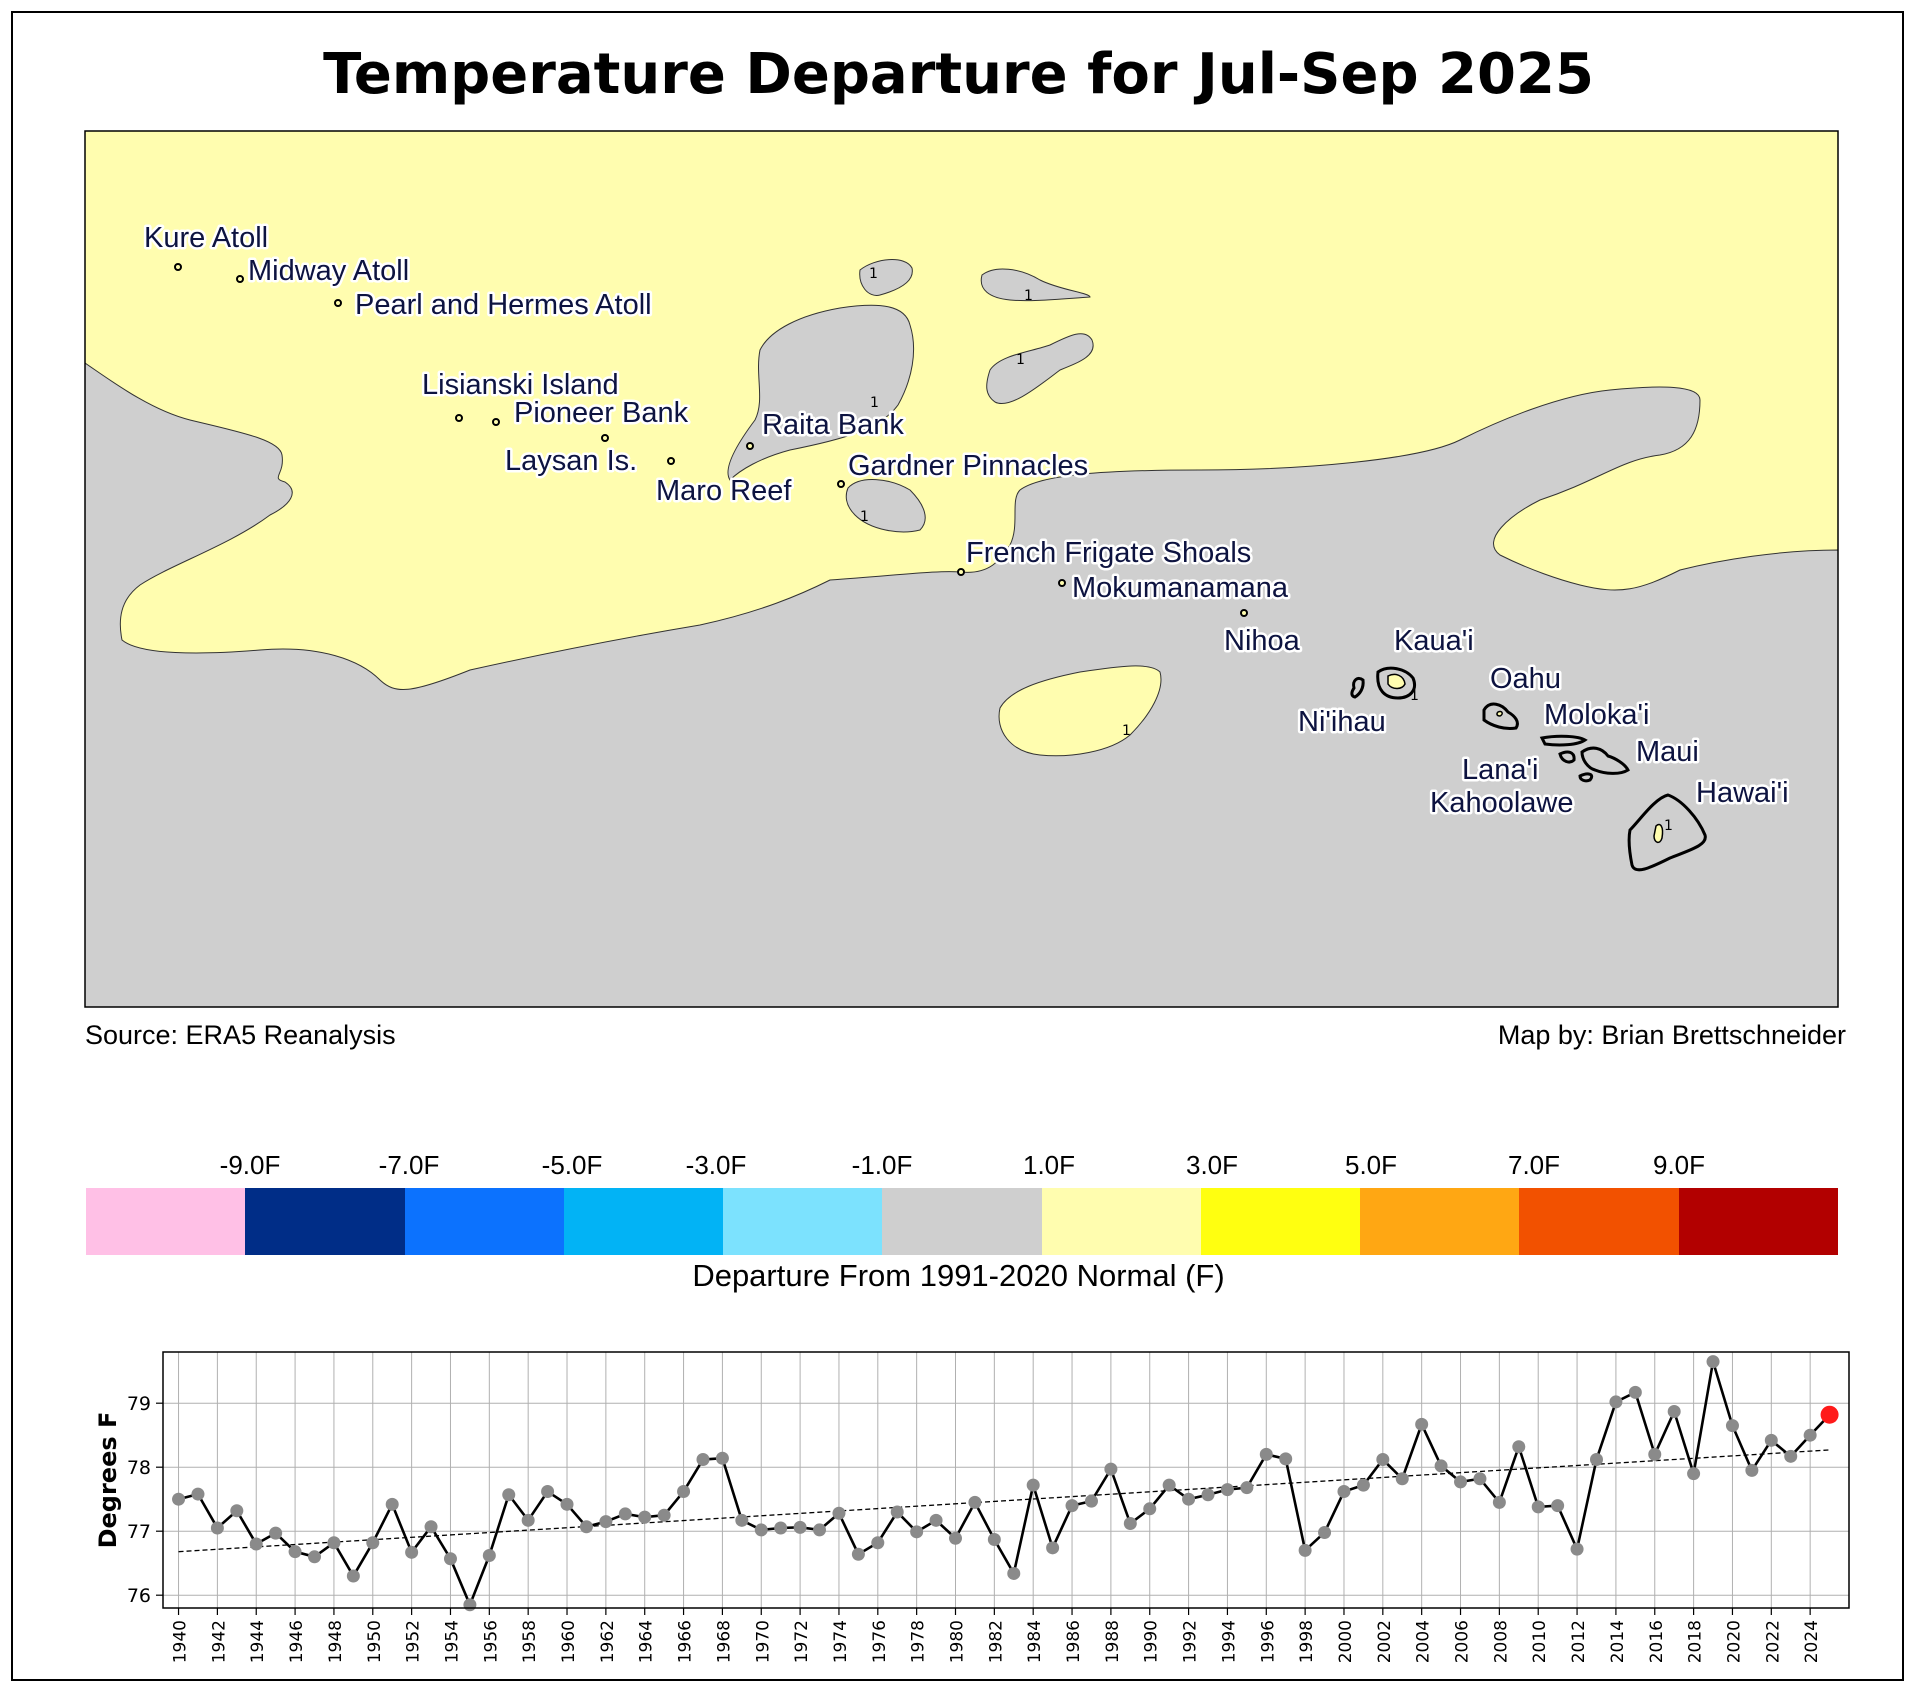  What do you see at coordinates (711, 440) in the screenshot?
I see `place-markers` at bounding box center [711, 440].